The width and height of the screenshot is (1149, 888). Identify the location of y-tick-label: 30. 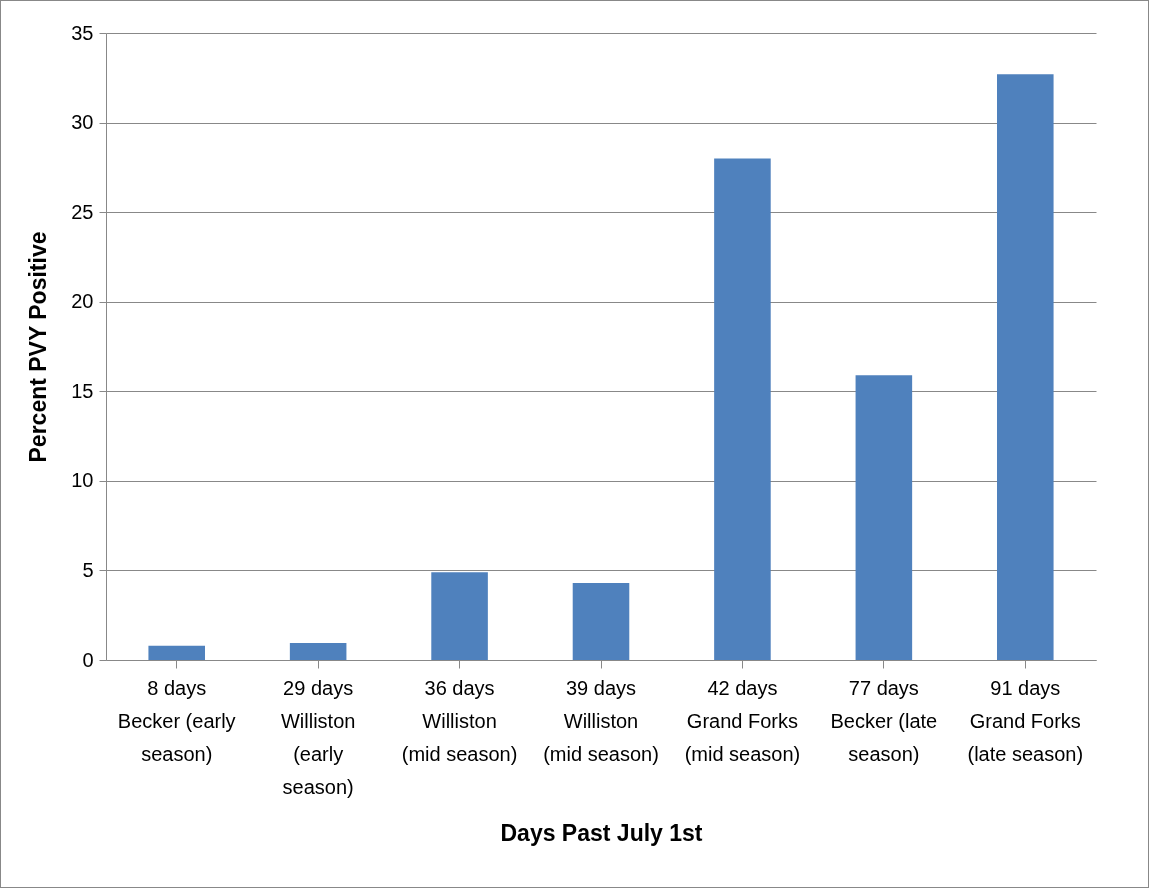
(82, 122).